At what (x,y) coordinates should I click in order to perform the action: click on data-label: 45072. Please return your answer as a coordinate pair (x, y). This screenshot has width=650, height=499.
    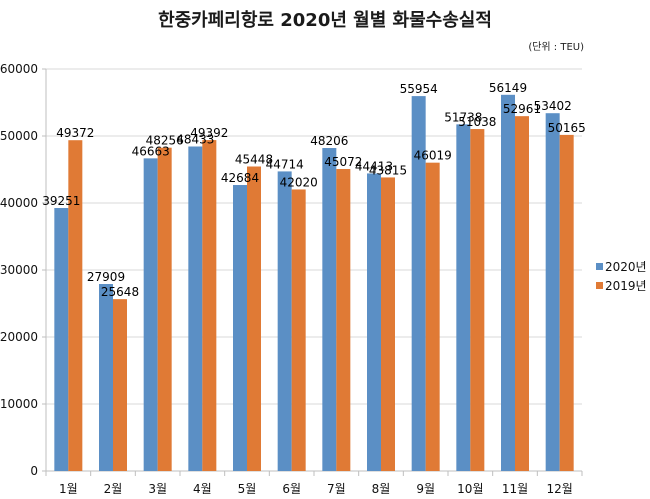
    Looking at the image, I should click on (343, 162).